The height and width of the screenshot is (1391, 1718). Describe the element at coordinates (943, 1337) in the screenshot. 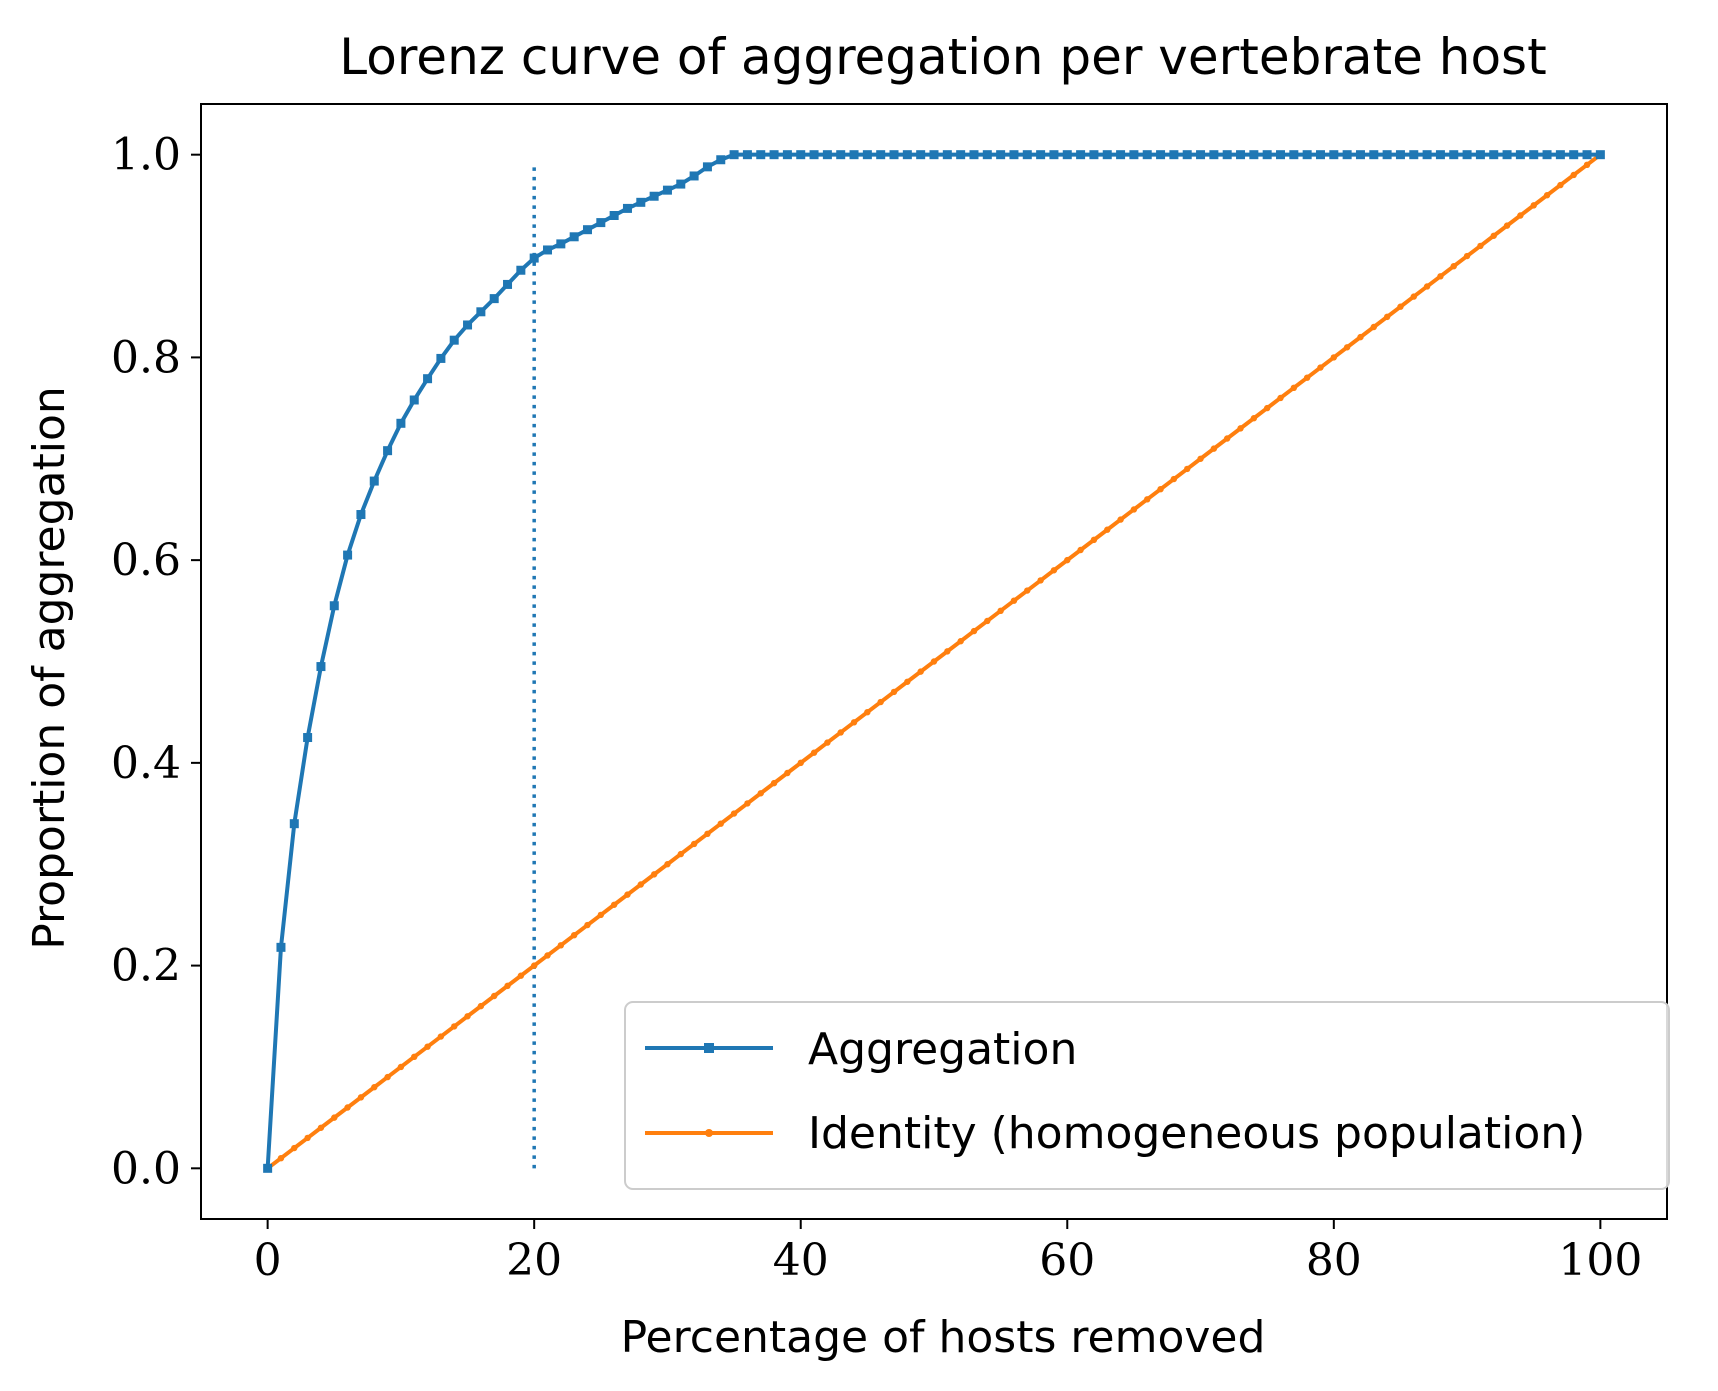

I see `x-axis-label: Percentage of hosts removed` at that location.